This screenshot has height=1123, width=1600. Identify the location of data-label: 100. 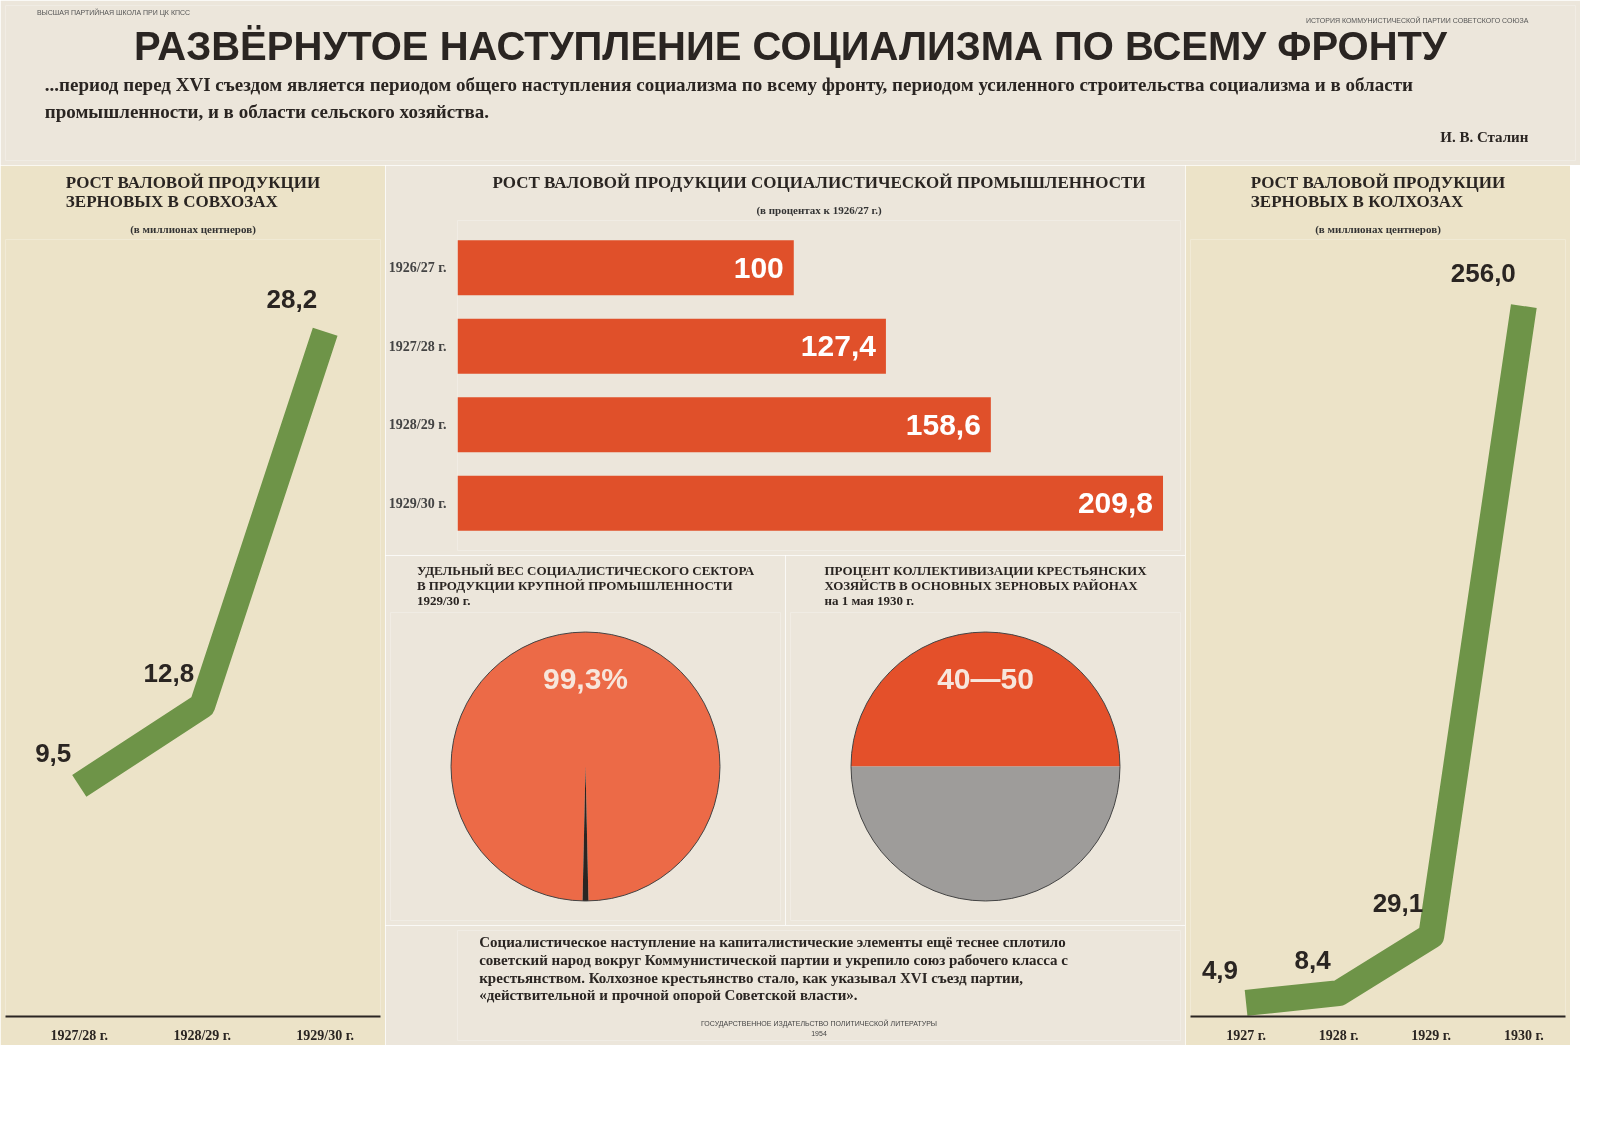
(758, 267).